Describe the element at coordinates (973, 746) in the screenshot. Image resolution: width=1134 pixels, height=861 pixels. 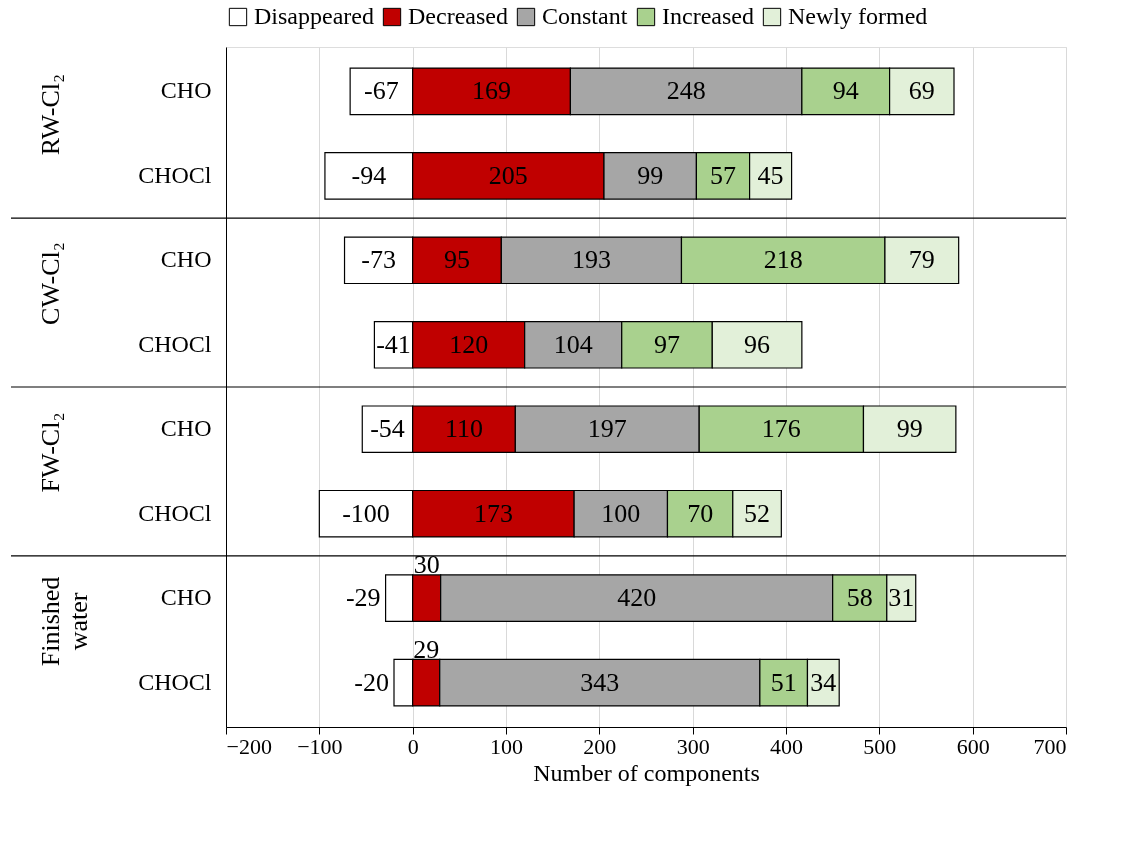
I see `x-tick-label: 600` at that location.